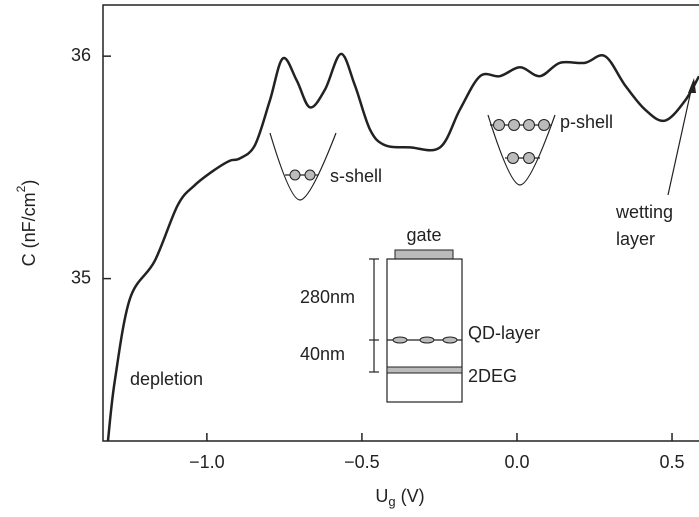  I want to click on y-tick-label: 35, so click(81, 277).